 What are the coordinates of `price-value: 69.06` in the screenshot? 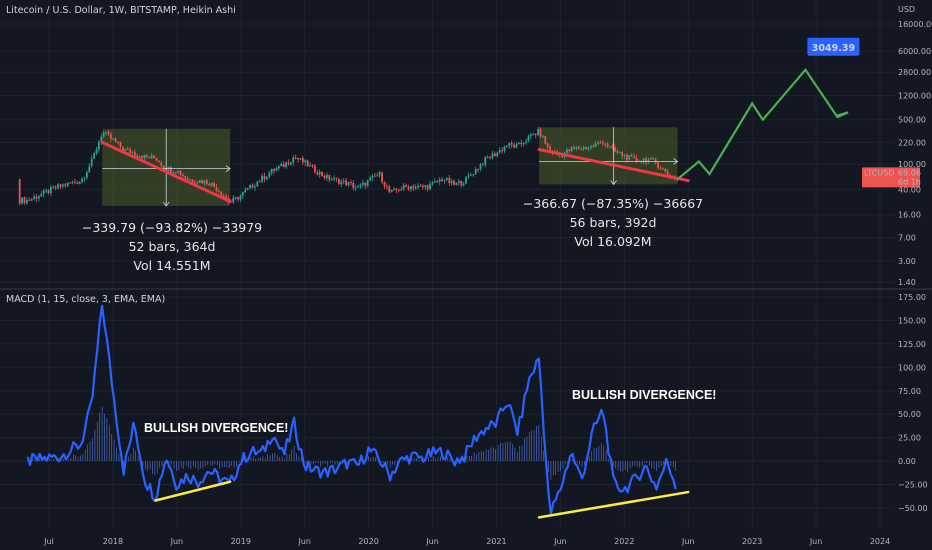 It's located at (909, 172).